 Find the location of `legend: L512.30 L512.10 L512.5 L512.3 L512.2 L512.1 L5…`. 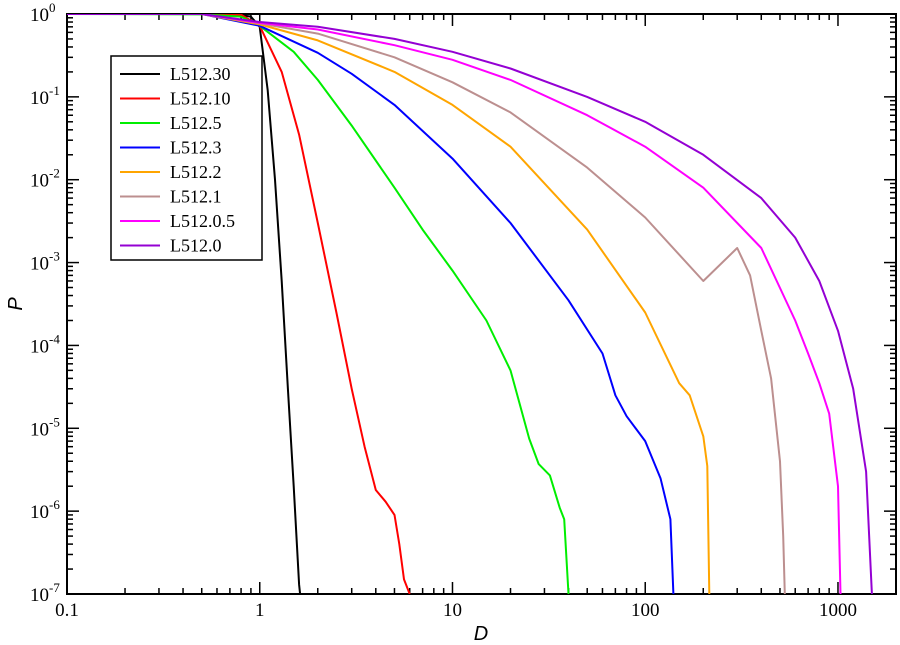

legend: L512.30 L512.10 L512.5 L512.3 L512.2 L512.1 L5… is located at coordinates (186, 158).